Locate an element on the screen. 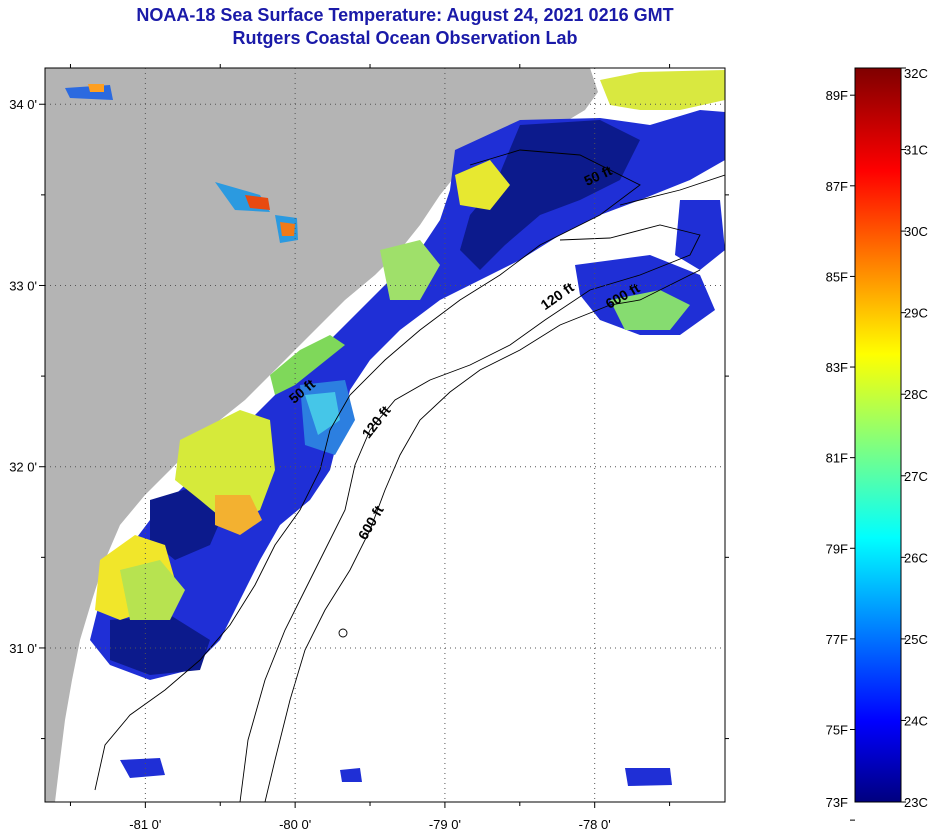 Image resolution: width=936 pixels, height=832 pixels. colorbar-celsius-label: 26C is located at coordinates (916, 557).